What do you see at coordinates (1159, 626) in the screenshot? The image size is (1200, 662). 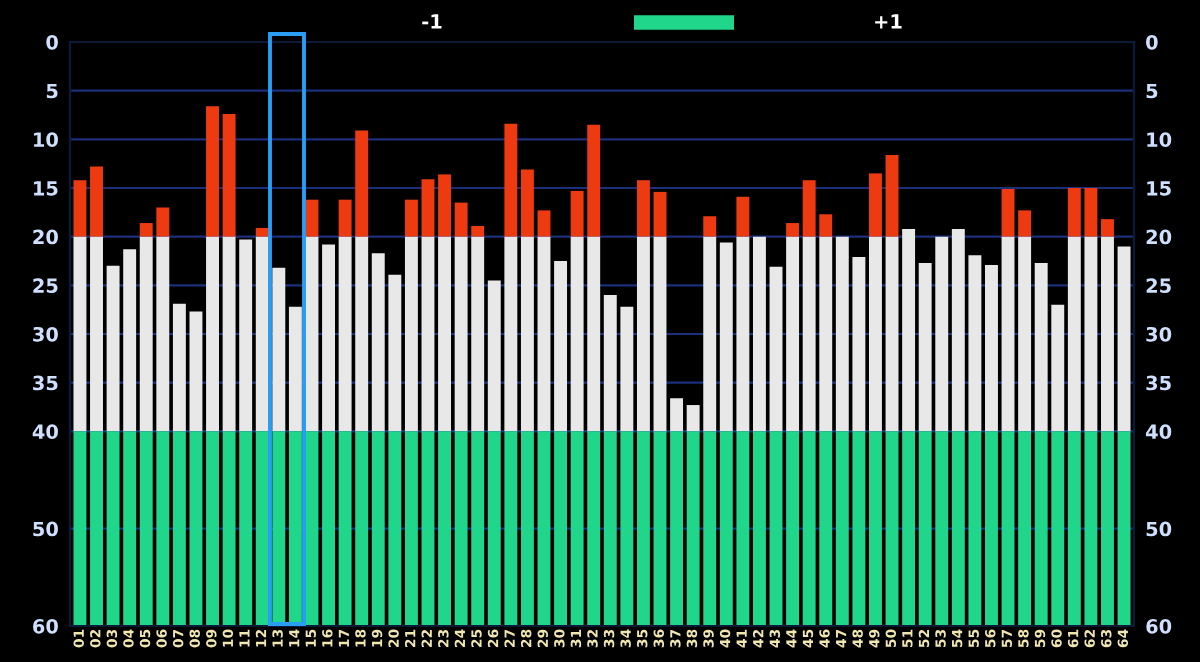 I see `y2-tick-label: 60` at bounding box center [1159, 626].